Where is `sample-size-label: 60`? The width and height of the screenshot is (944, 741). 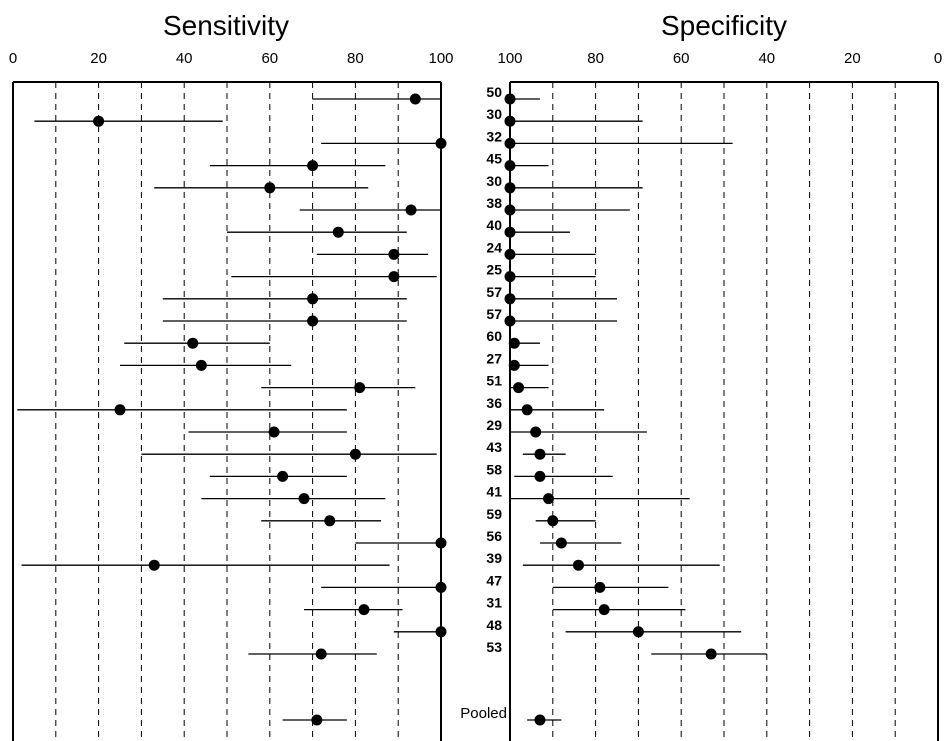 sample-size-label: 60 is located at coordinates (494, 336).